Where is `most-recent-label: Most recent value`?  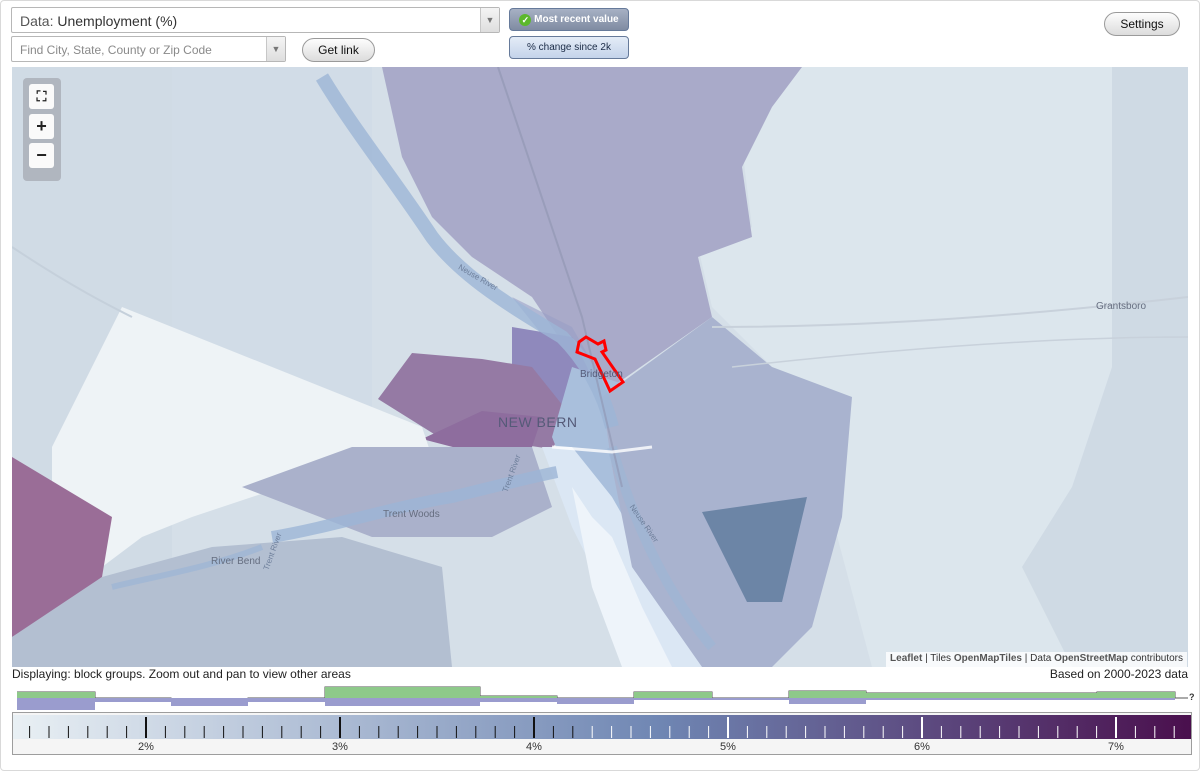
most-recent-label: Most recent value is located at coordinates (576, 19).